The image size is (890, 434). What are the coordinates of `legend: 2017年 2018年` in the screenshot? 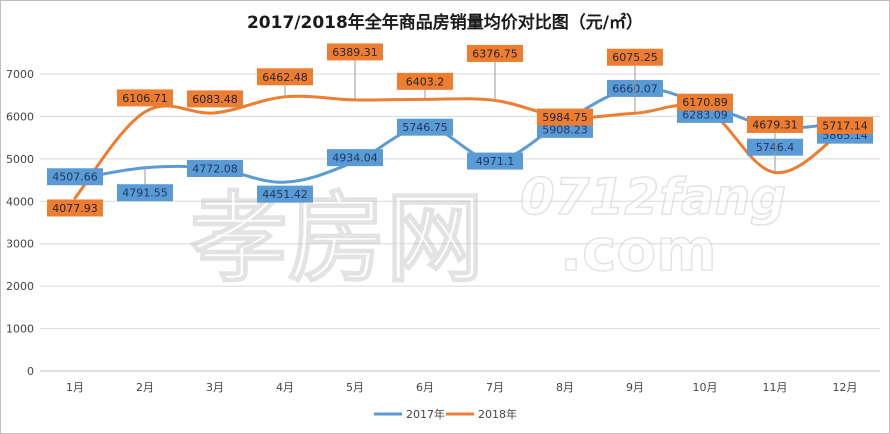 It's located at (445, 414).